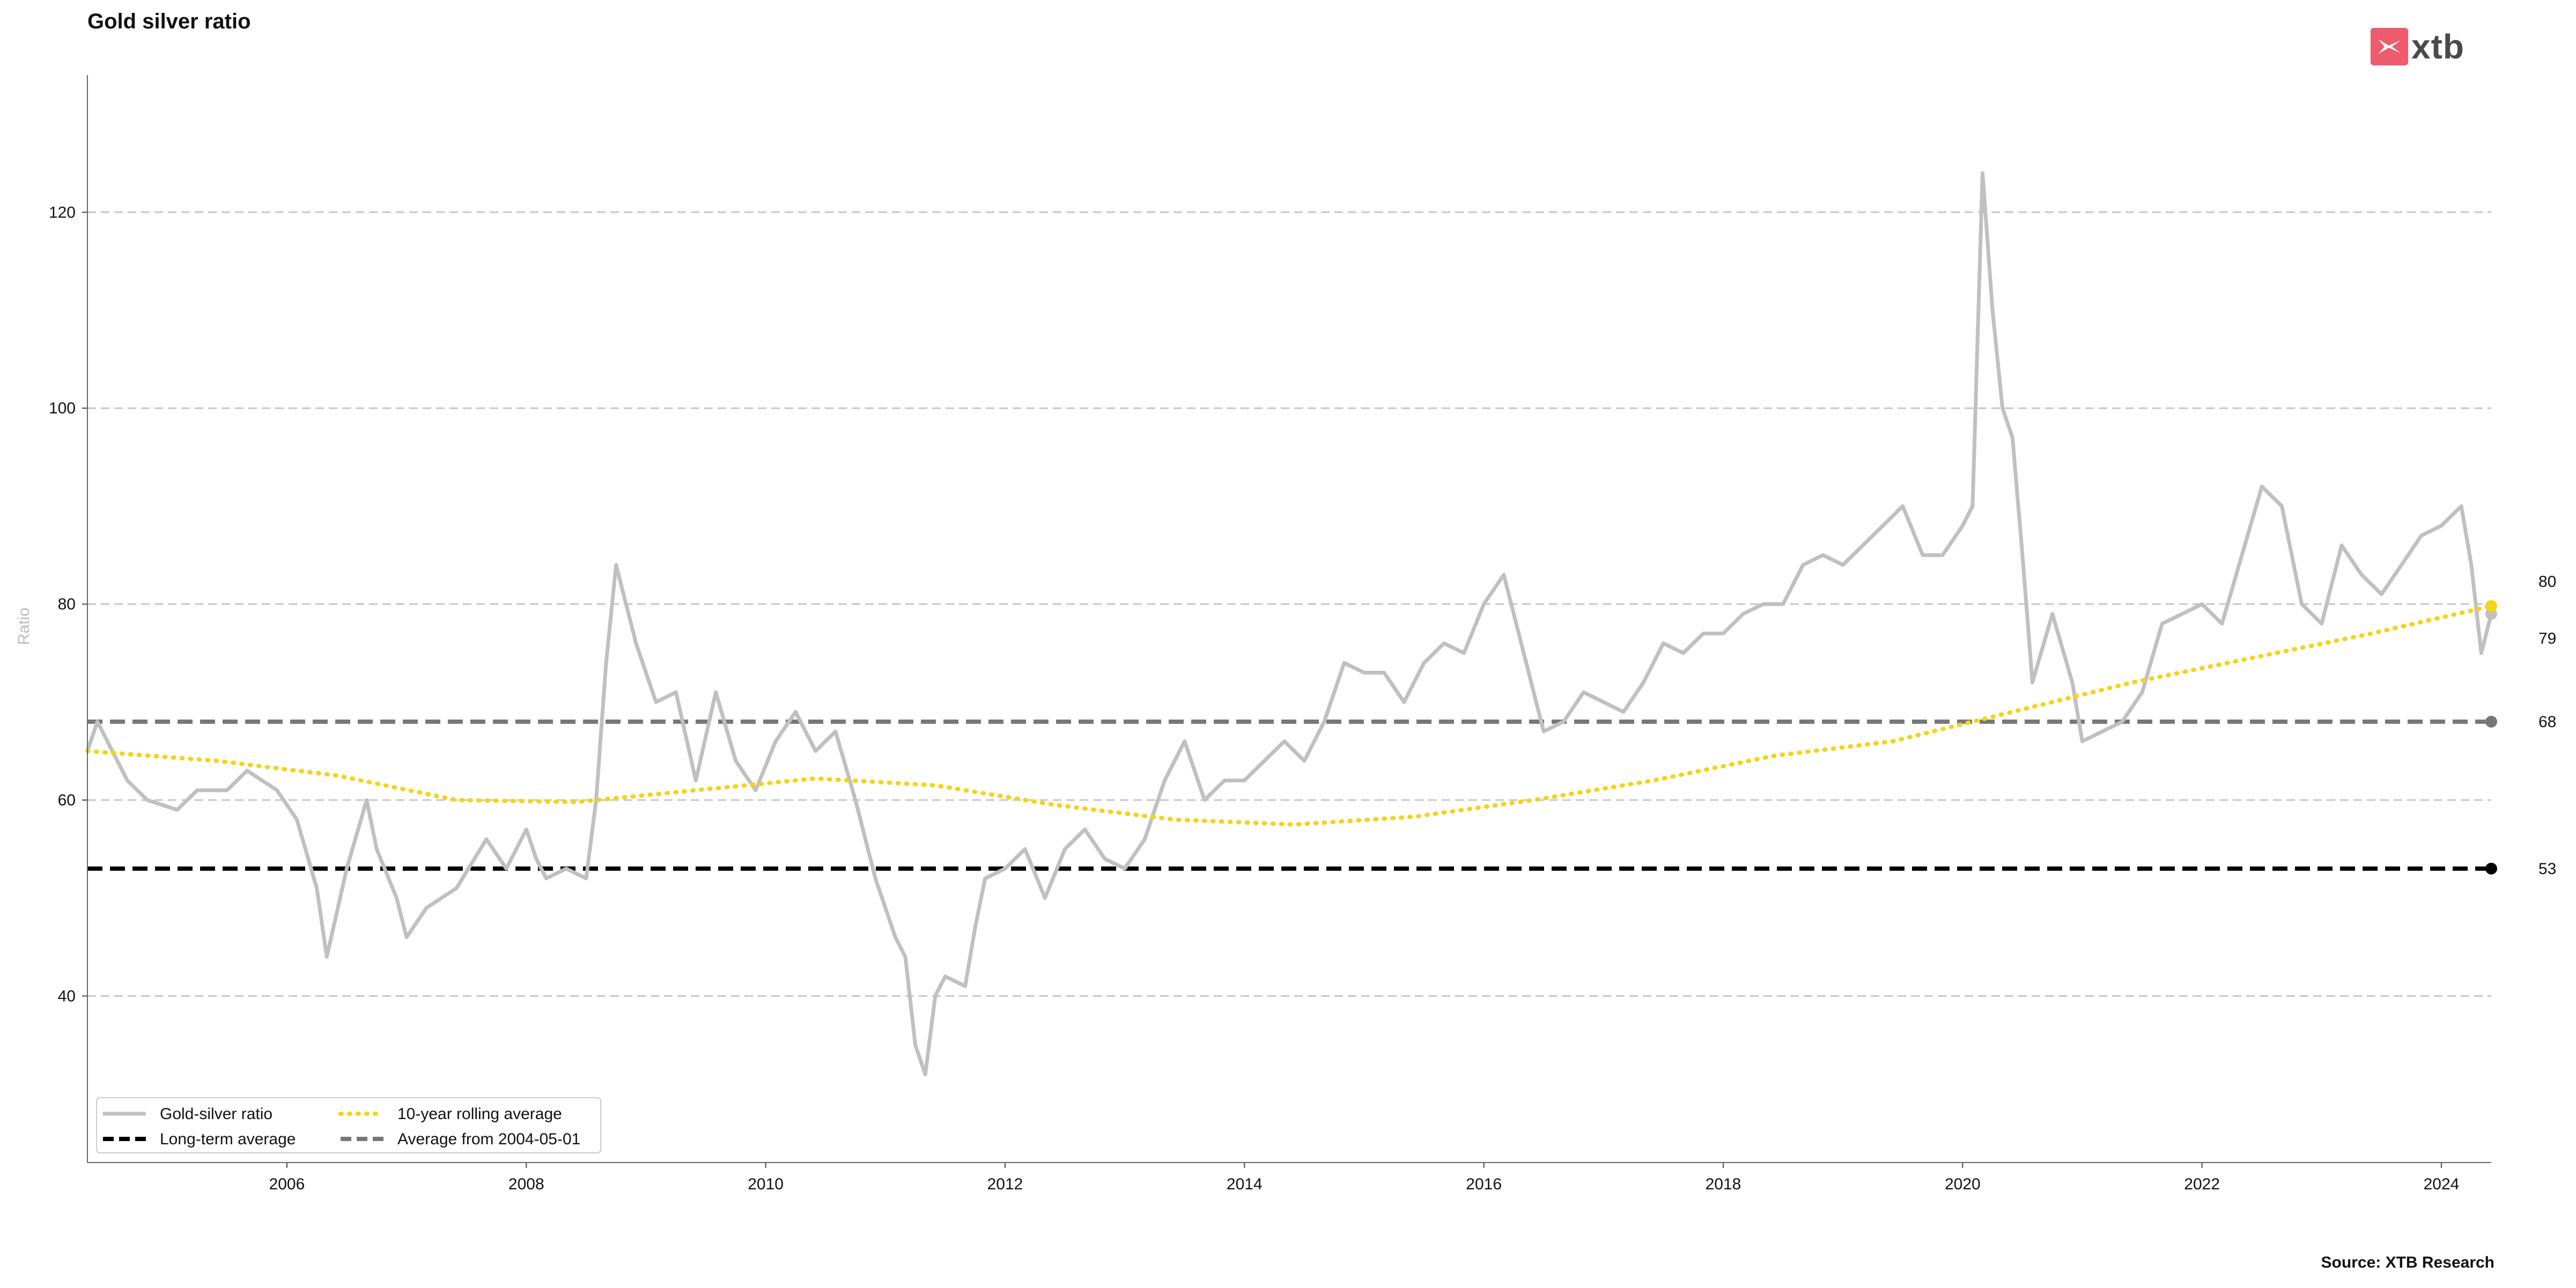  What do you see at coordinates (62, 408) in the screenshot?
I see `y-tick-label: 100` at bounding box center [62, 408].